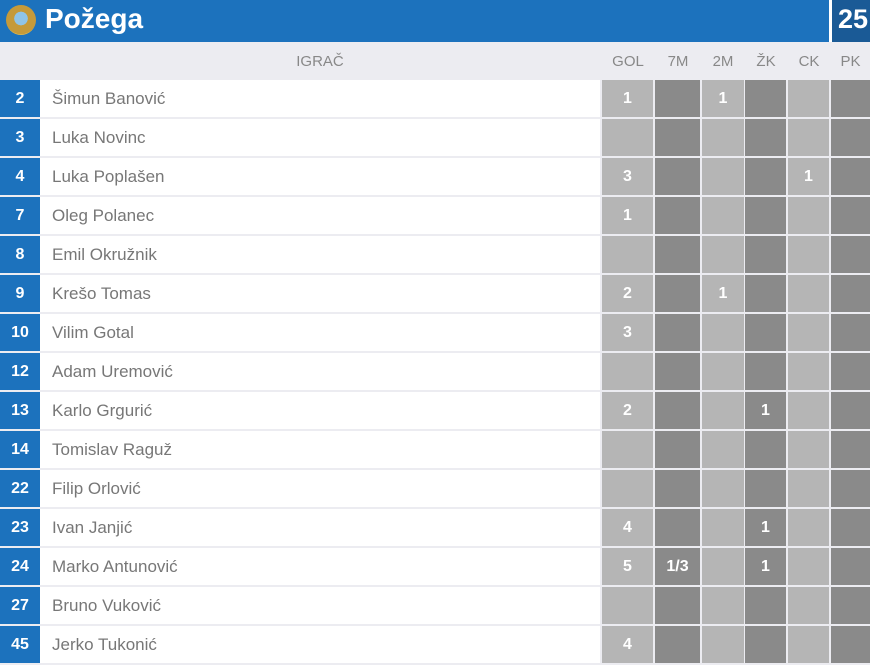 Image resolution: width=870 pixels, height=665 pixels. What do you see at coordinates (20, 488) in the screenshot?
I see `player-number: 22` at bounding box center [20, 488].